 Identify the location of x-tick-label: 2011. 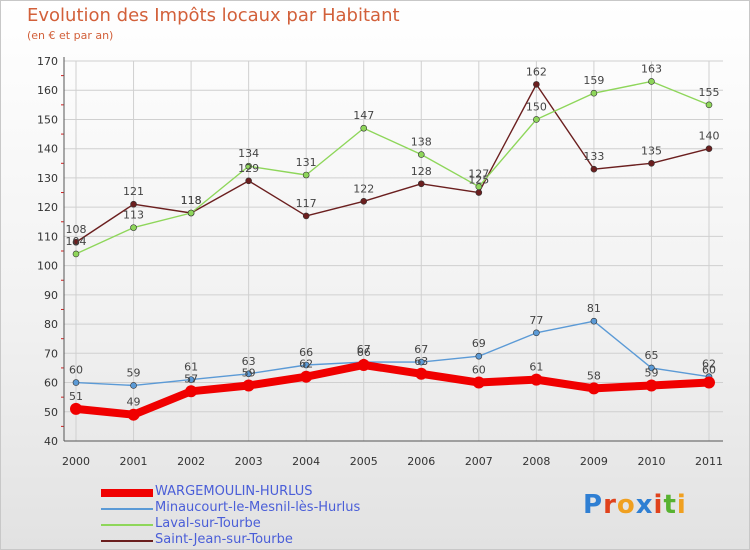
(709, 461).